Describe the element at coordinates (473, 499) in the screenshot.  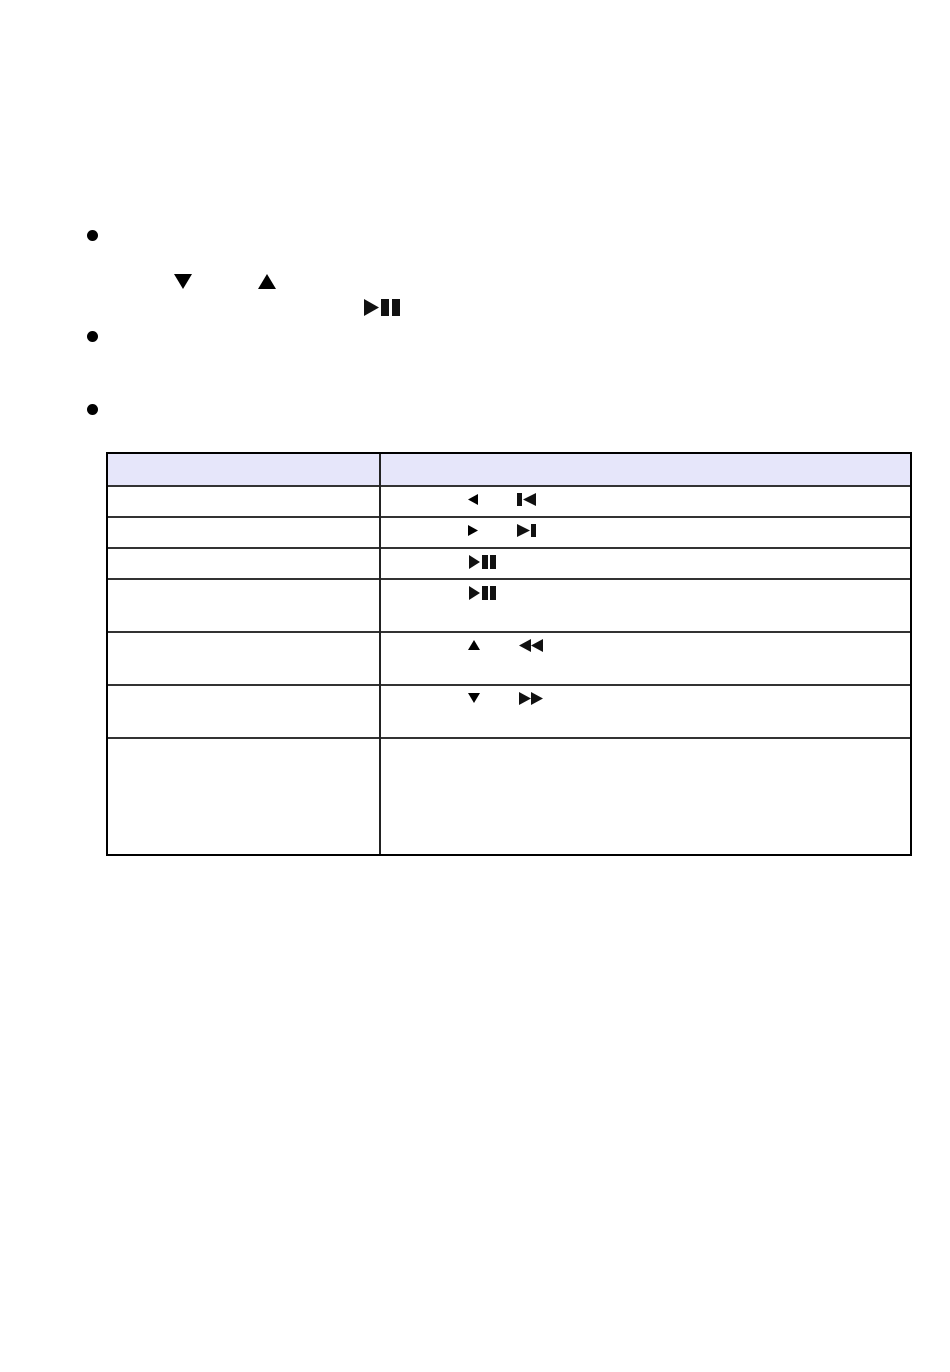
I see `triangle-left-icon` at that location.